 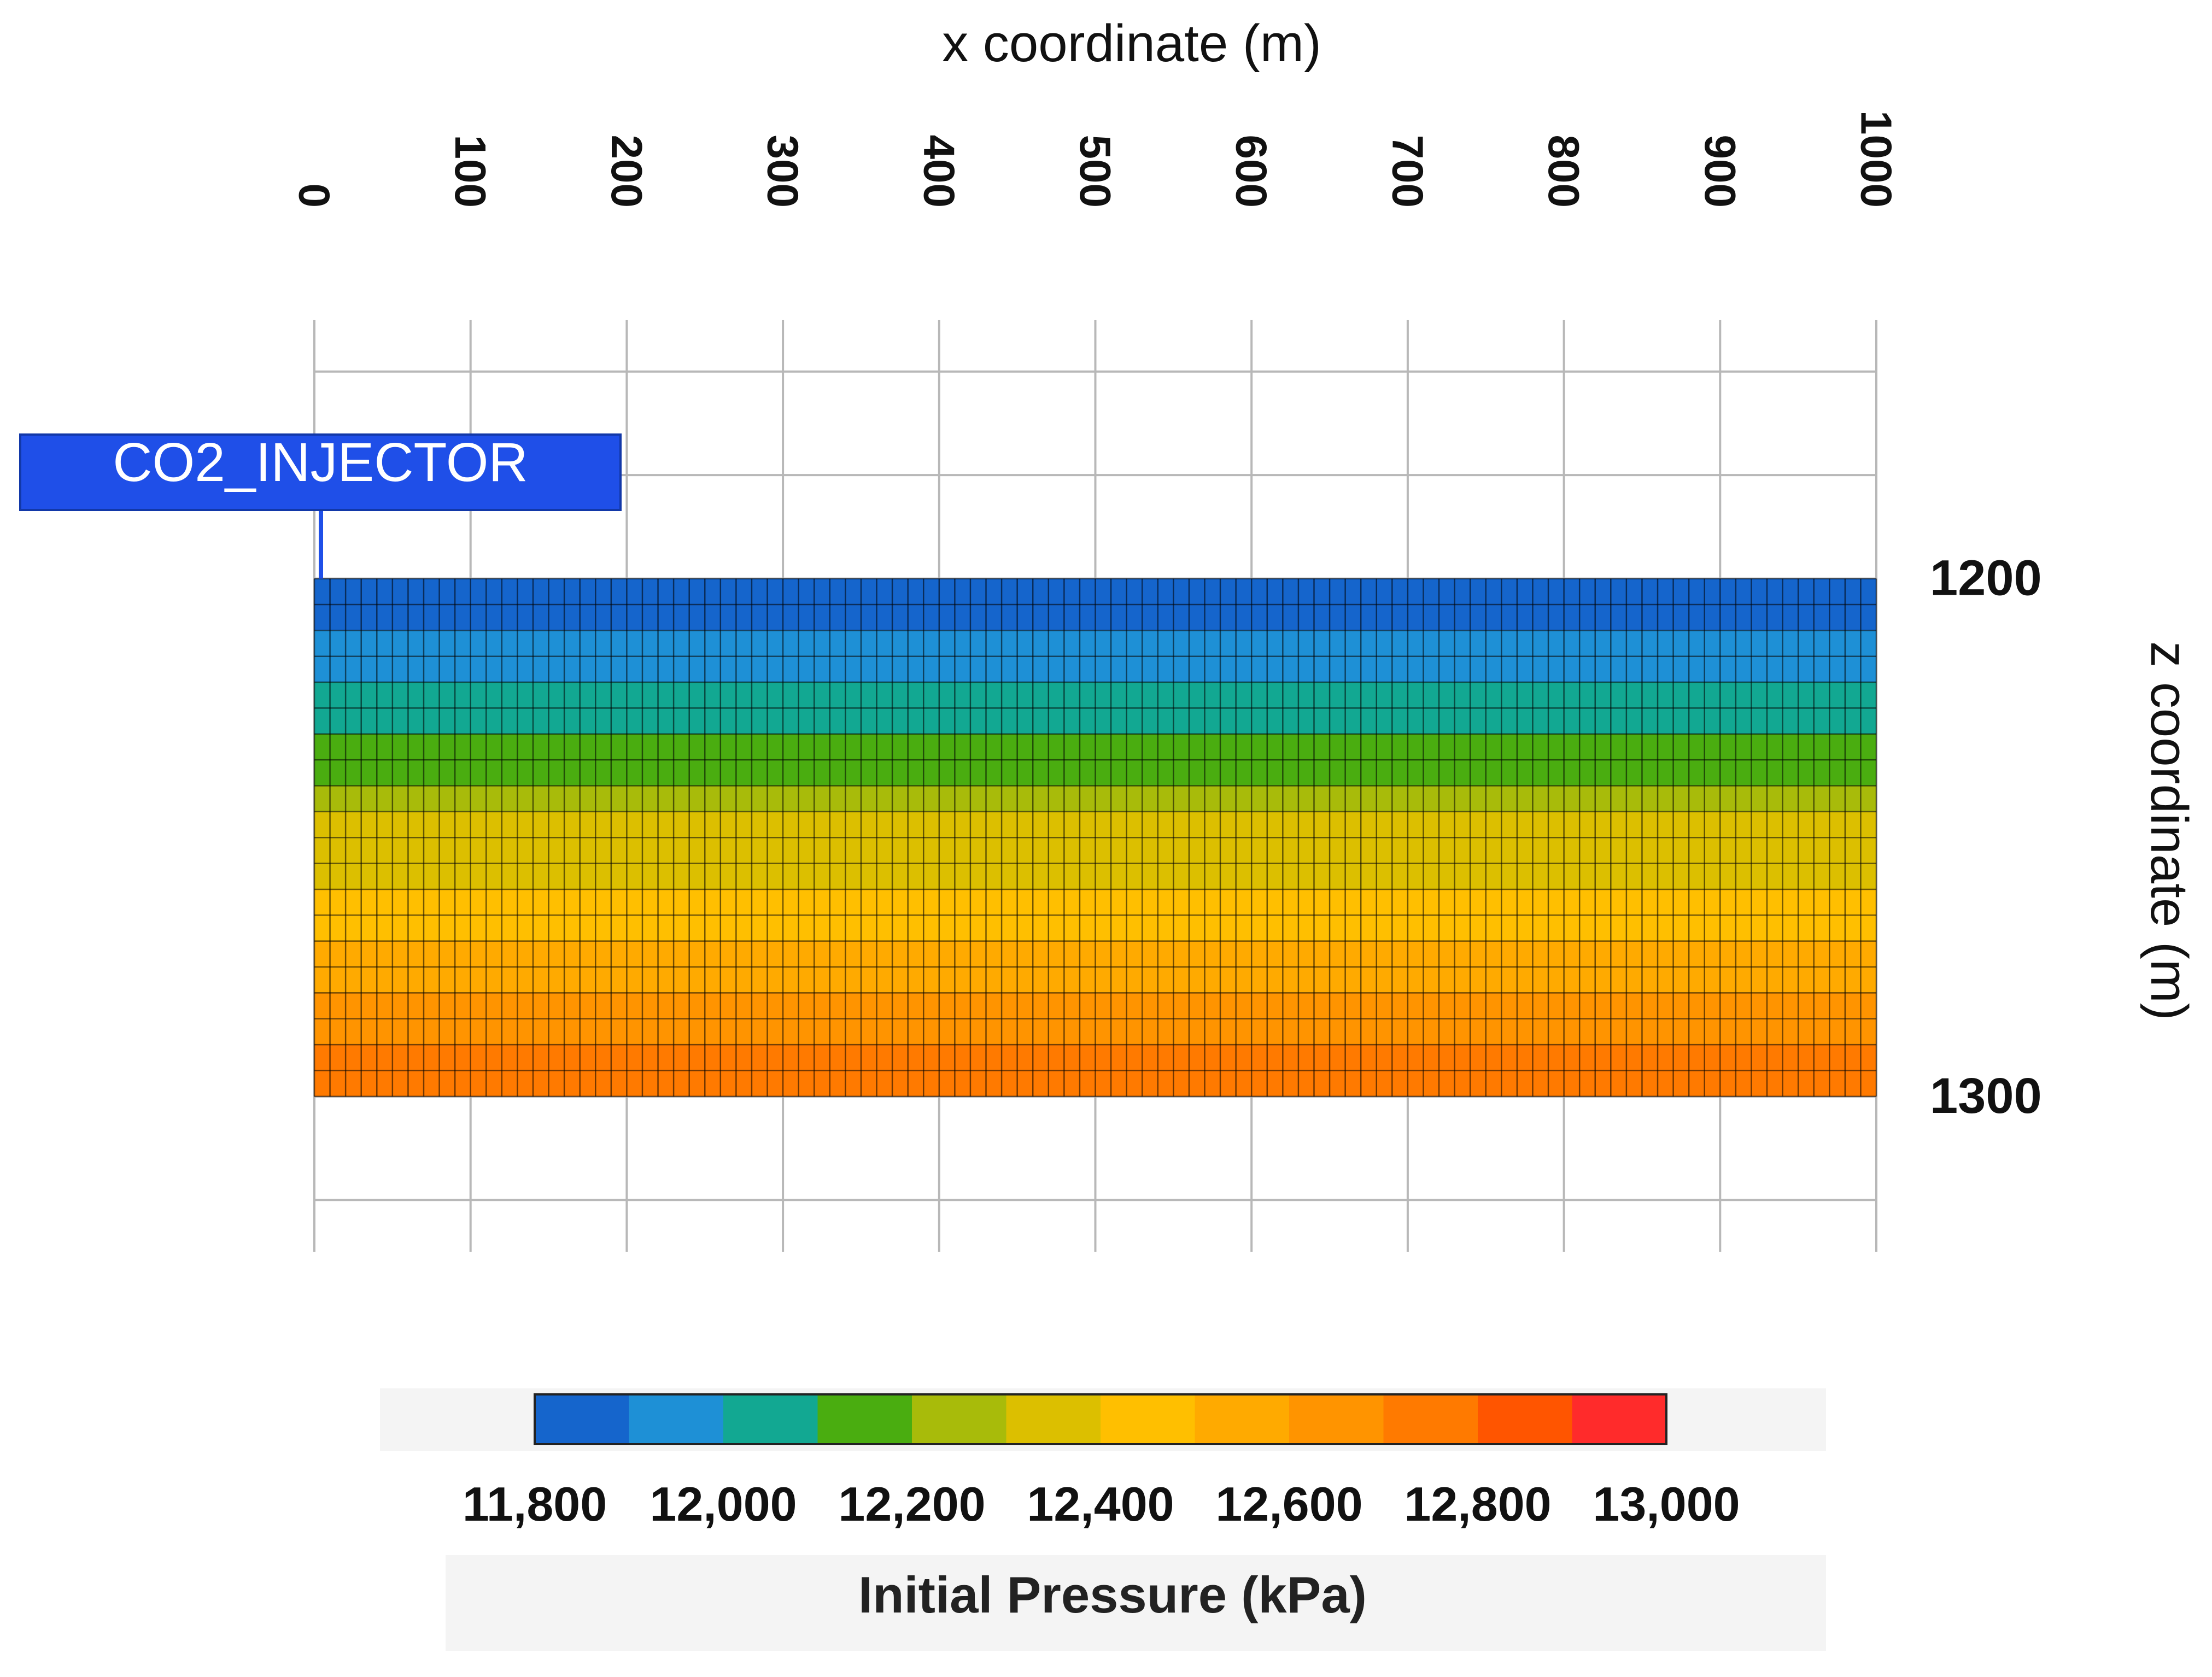 What do you see at coordinates (314, 196) in the screenshot?
I see `x-tick-label: 0` at bounding box center [314, 196].